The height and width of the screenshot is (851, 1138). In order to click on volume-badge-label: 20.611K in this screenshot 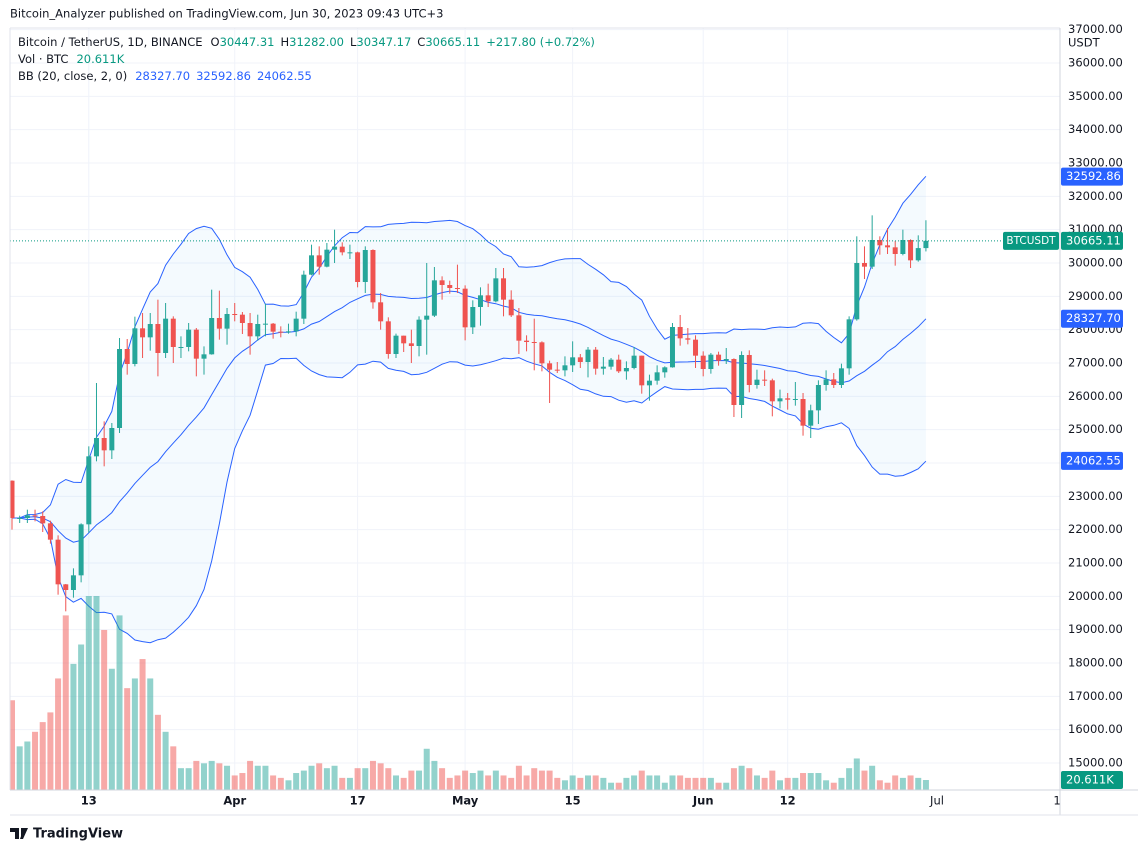, I will do `click(1090, 780)`.